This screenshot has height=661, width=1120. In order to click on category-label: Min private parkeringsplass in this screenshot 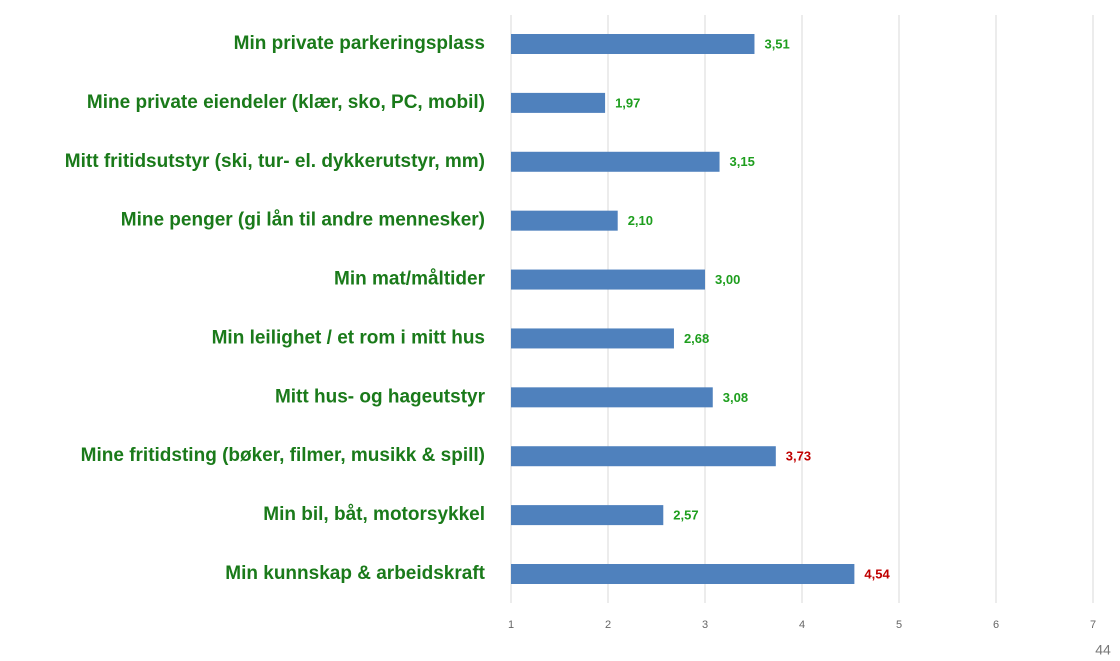, I will do `click(359, 43)`.